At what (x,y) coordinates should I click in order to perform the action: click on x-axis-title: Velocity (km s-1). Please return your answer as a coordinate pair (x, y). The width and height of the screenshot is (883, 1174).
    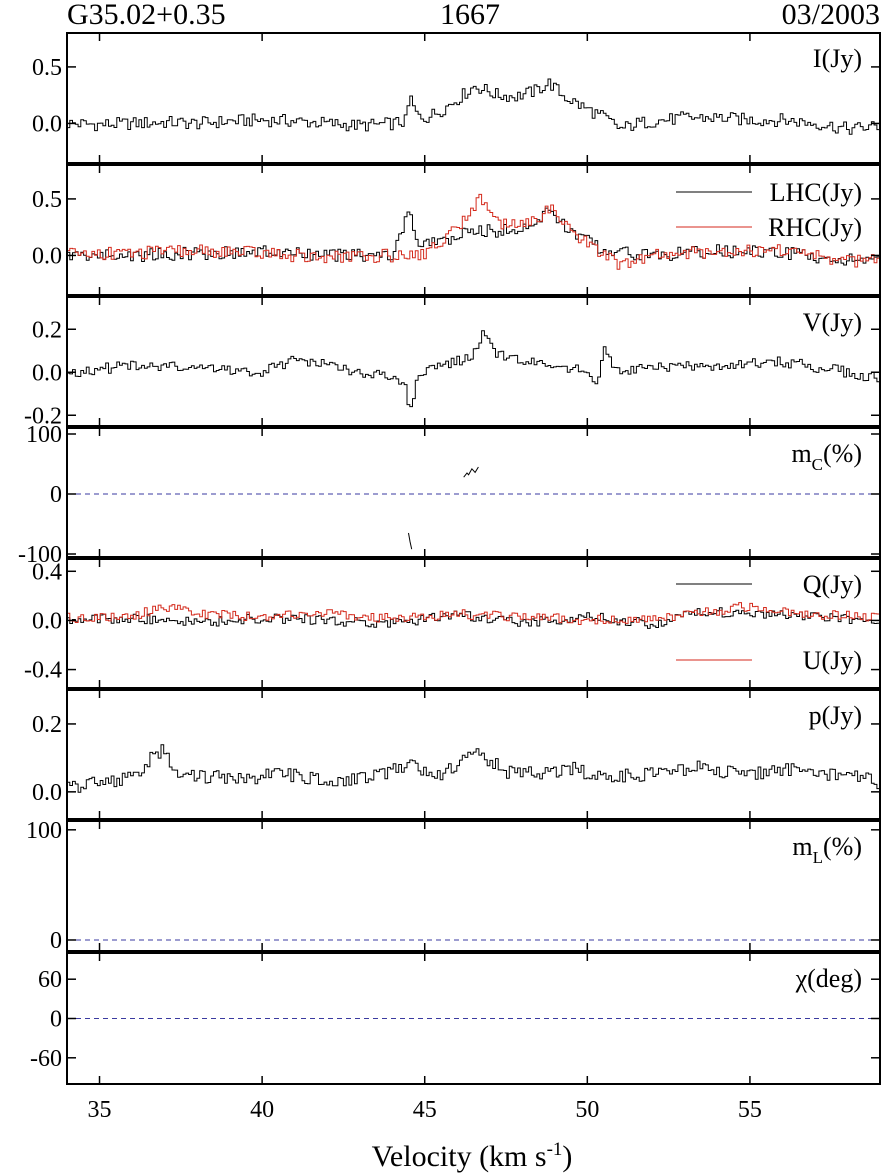
    Looking at the image, I should click on (472, 1156).